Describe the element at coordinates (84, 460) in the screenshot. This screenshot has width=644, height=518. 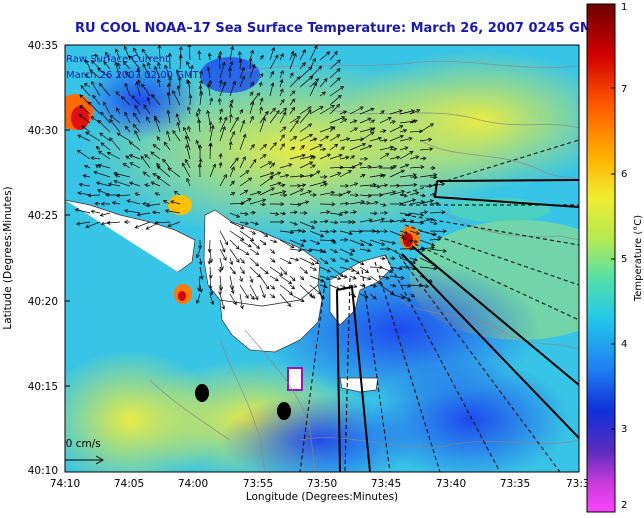
I see `scale-arrow` at that location.